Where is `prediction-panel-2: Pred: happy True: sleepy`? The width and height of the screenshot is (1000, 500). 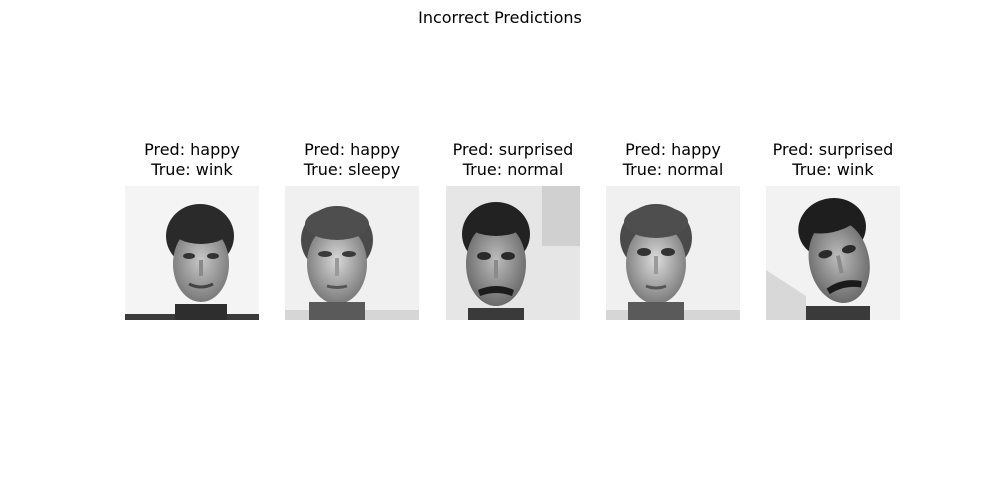
prediction-panel-2: Pred: happy True: sleepy is located at coordinates (352, 230).